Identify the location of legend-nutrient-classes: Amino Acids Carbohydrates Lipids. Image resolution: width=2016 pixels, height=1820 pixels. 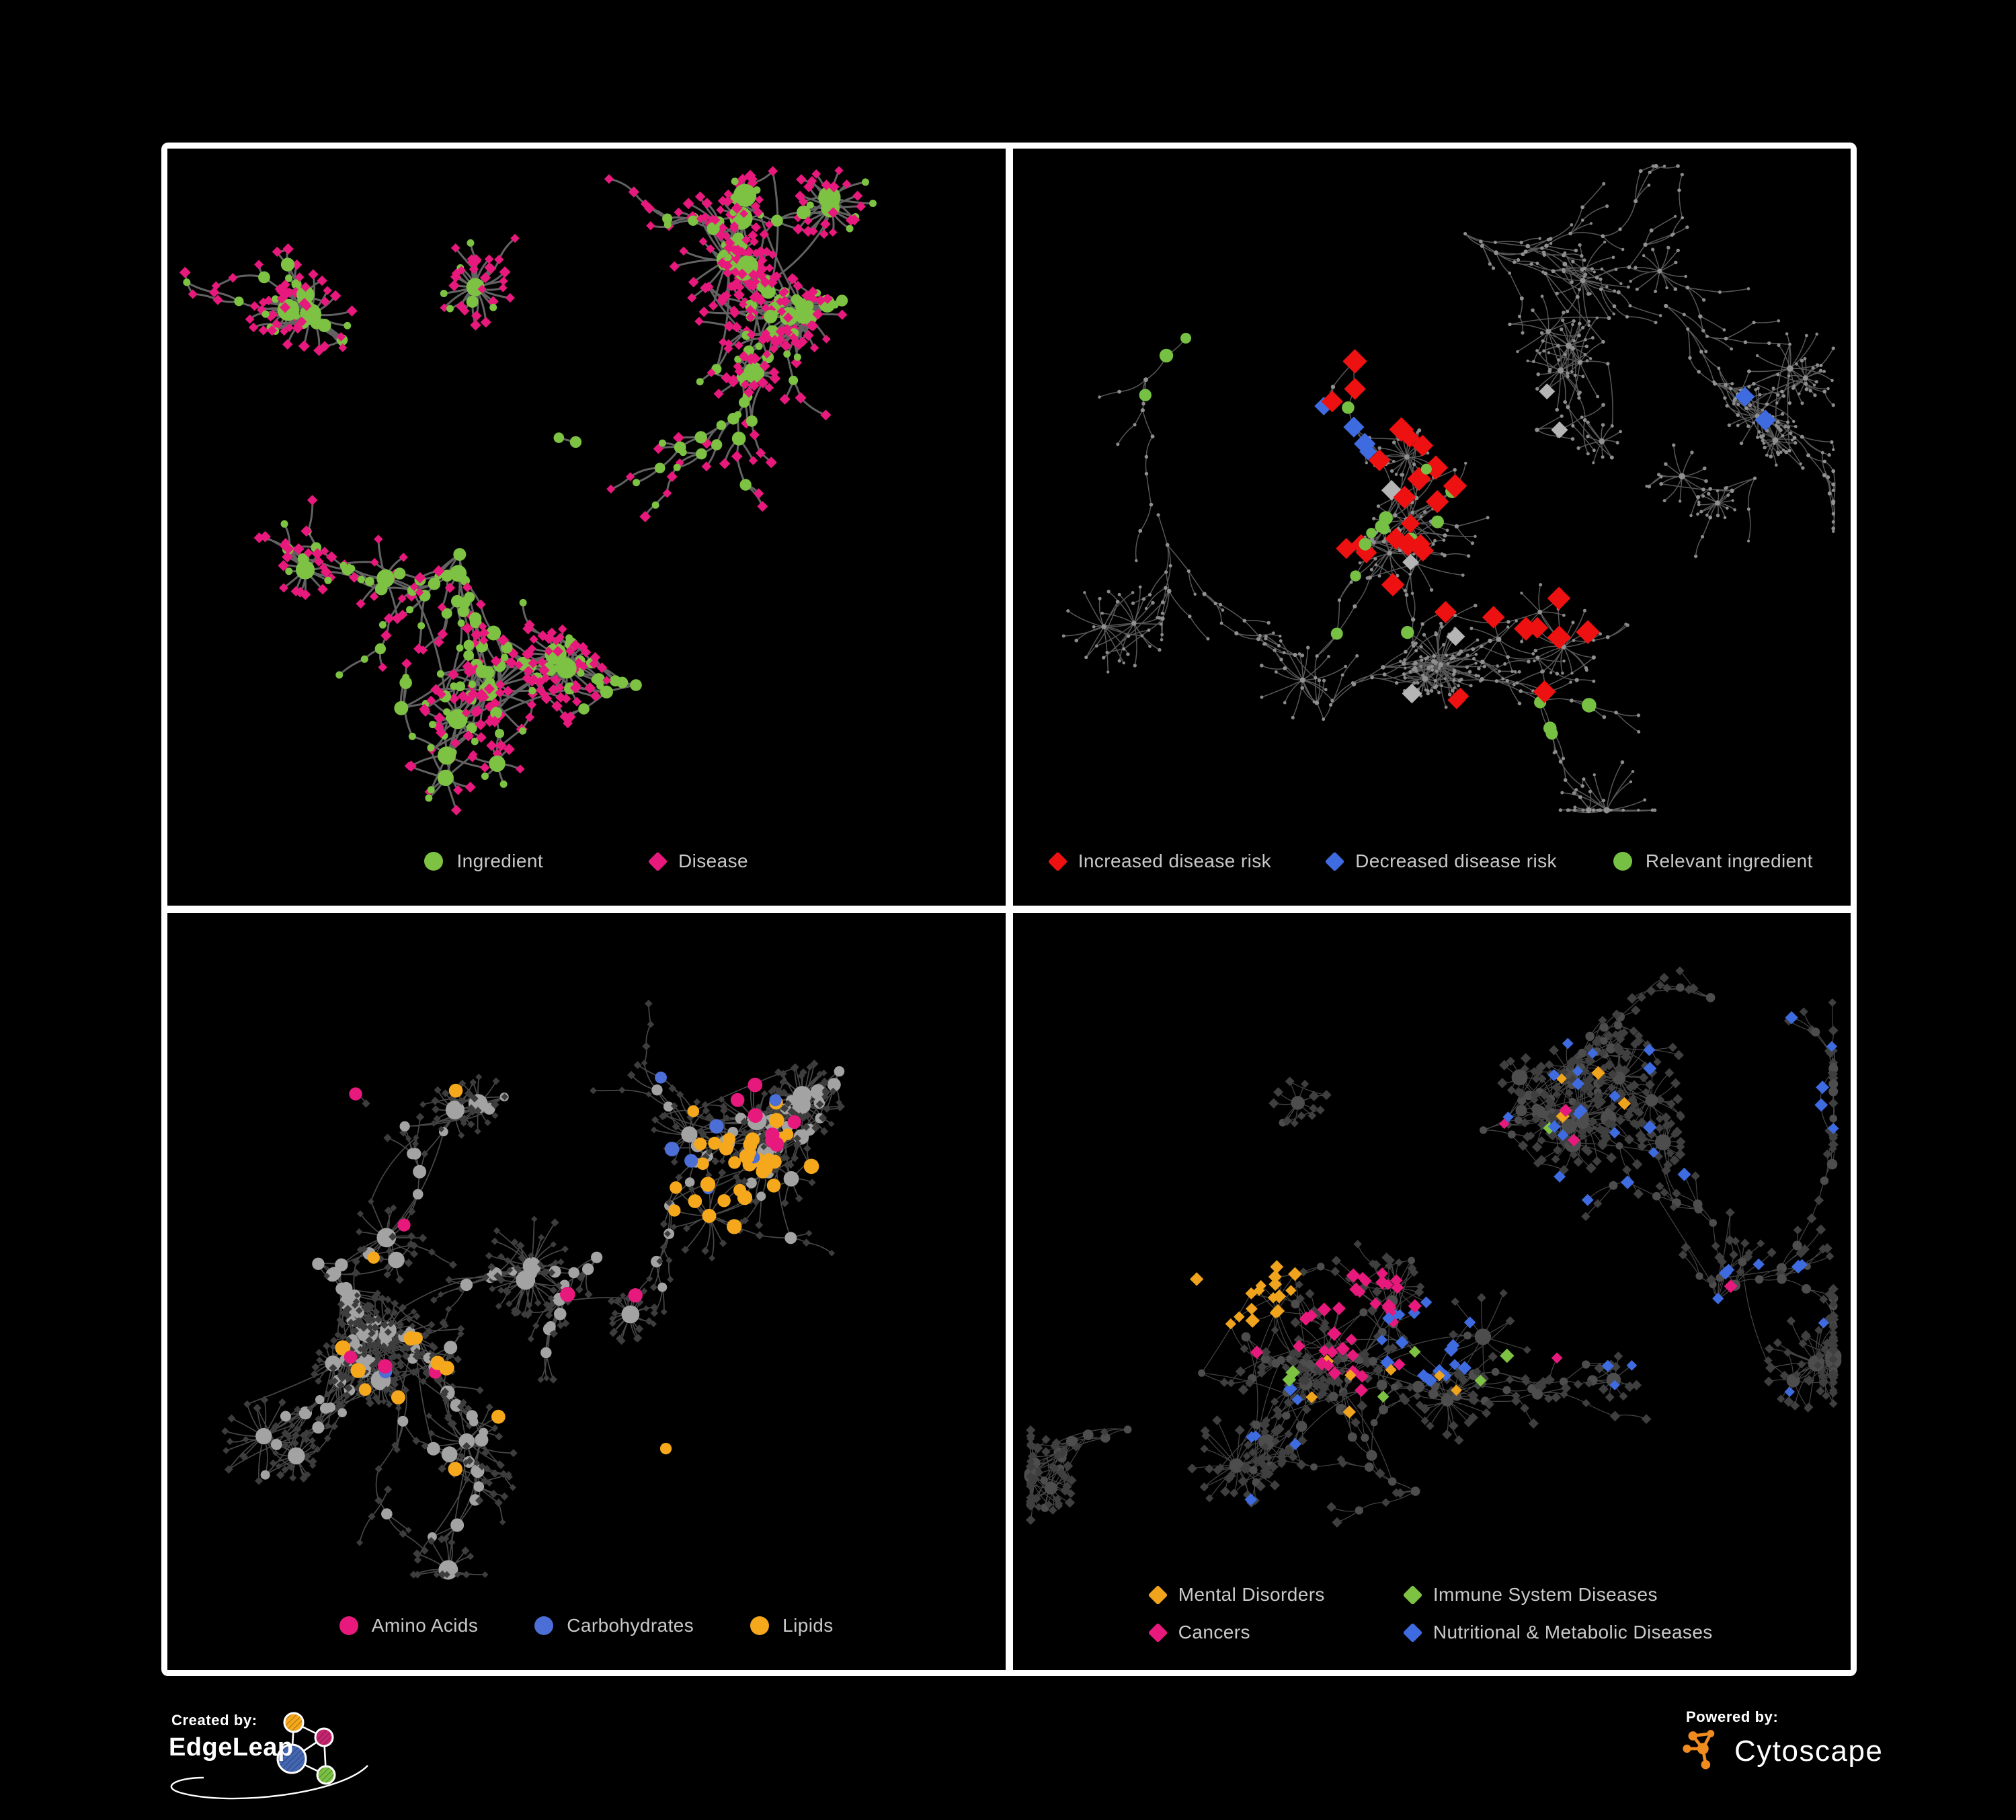
(586, 1625).